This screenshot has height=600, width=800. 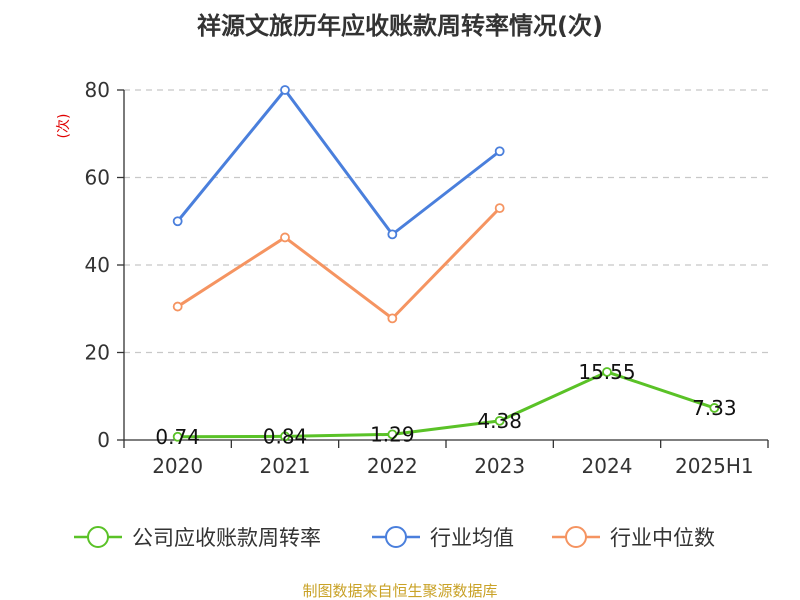 I want to click on x-tick-label: 2020, so click(x=177, y=466).